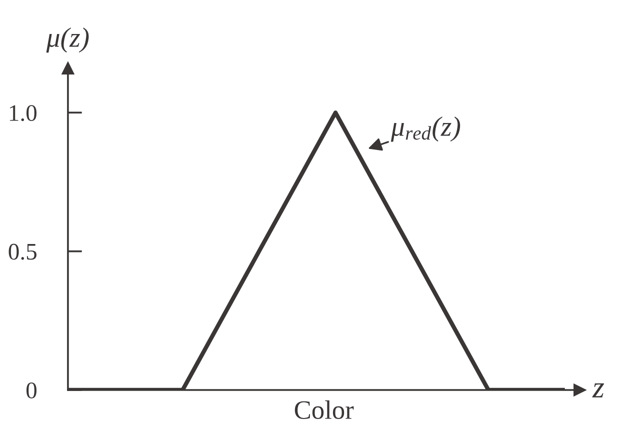  Describe the element at coordinates (22, 252) in the screenshot. I see `y-tick-label: 0.5` at that location.